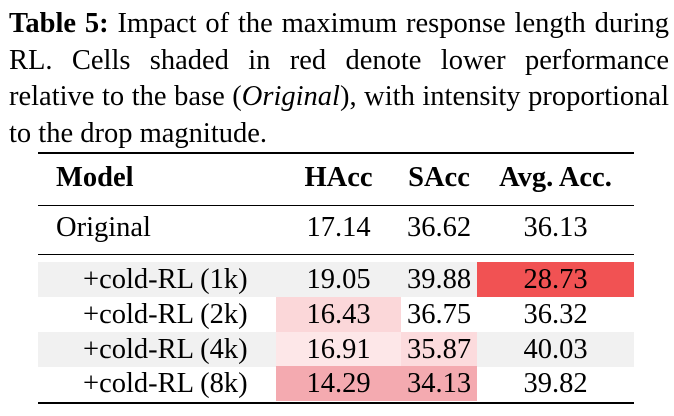 This screenshot has width=674, height=416. I want to click on caption-label: Table 5:, so click(59, 23).